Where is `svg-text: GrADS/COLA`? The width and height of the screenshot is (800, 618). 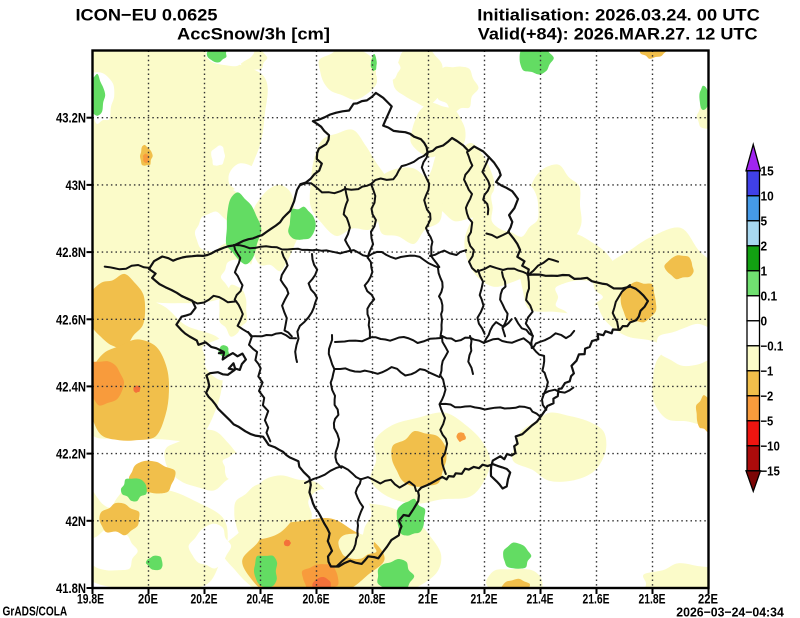
svg-text: GrADS/COLA is located at coordinates (35, 611).